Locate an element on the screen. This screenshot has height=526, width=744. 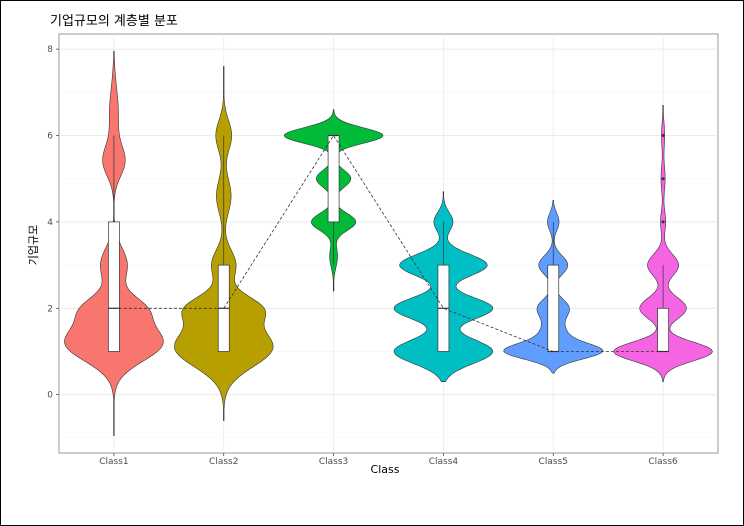
box-class1 is located at coordinates (114, 286).